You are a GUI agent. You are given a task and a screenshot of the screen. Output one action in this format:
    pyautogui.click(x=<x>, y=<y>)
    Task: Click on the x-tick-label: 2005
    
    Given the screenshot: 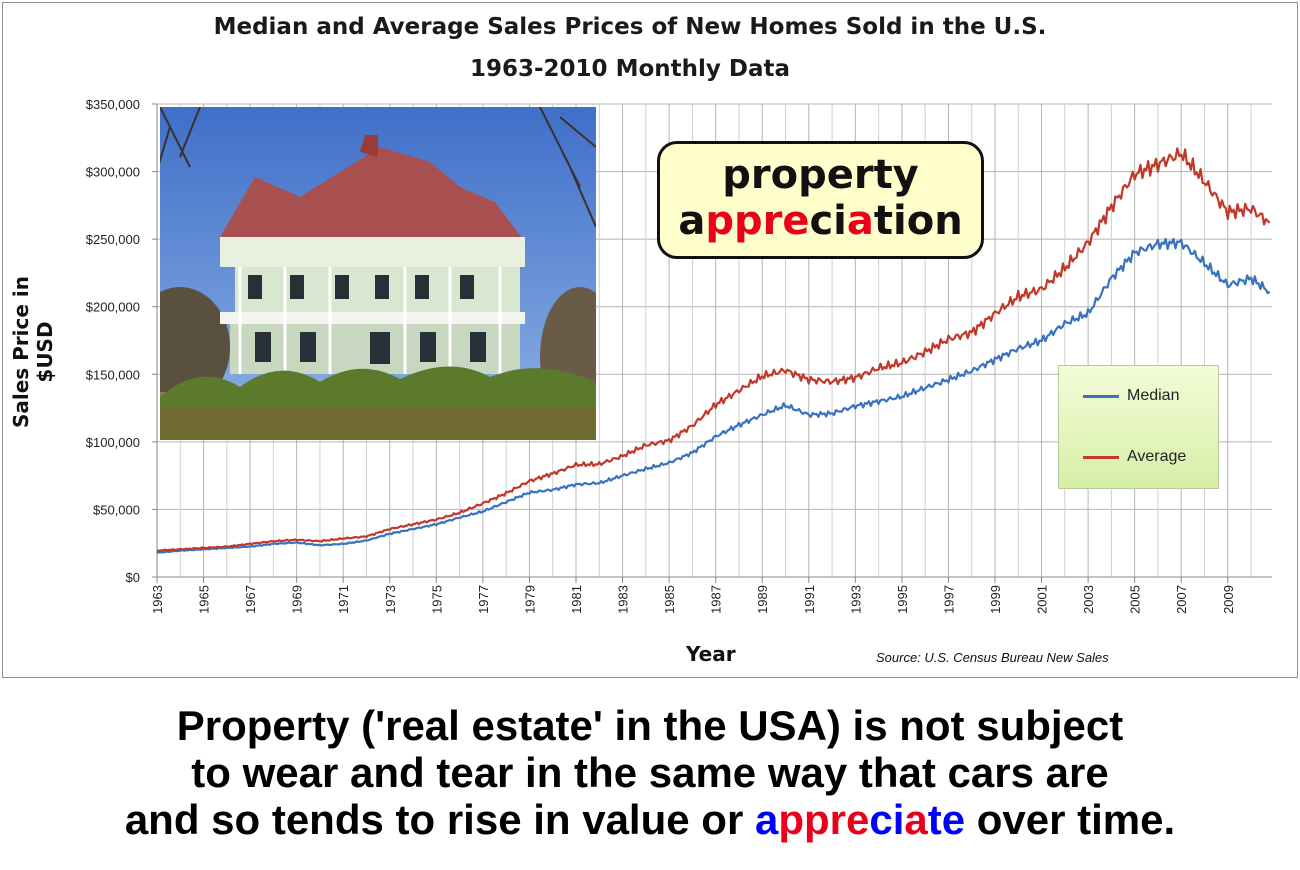 What is the action you would take?
    pyautogui.click(x=1135, y=599)
    